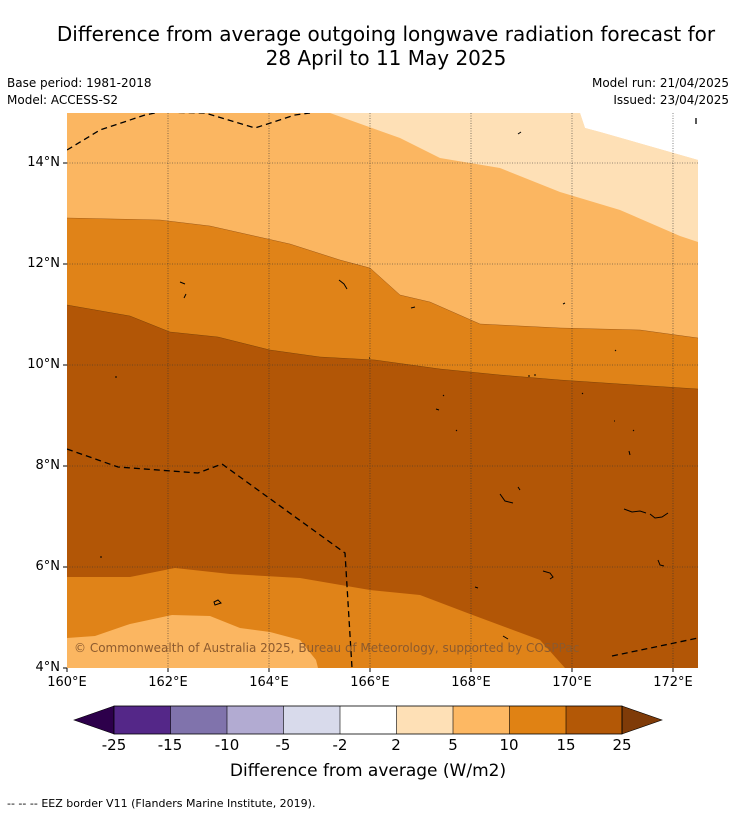 This screenshot has width=736, height=816. Describe the element at coordinates (48, 465) in the screenshot. I see `lat-tick-label: 8°N` at that location.